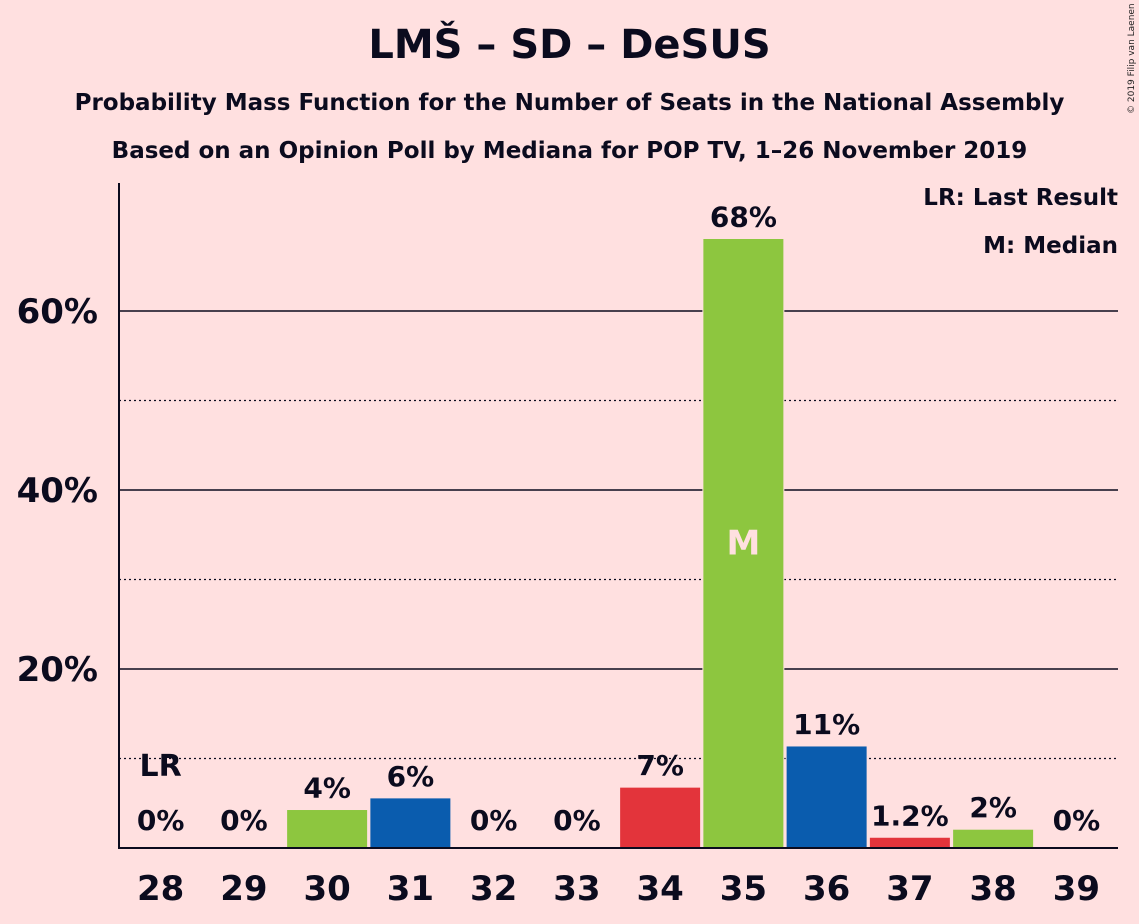 The image size is (1139, 924). What do you see at coordinates (326, 889) in the screenshot?
I see `x-tick-label-30: 30` at bounding box center [326, 889].